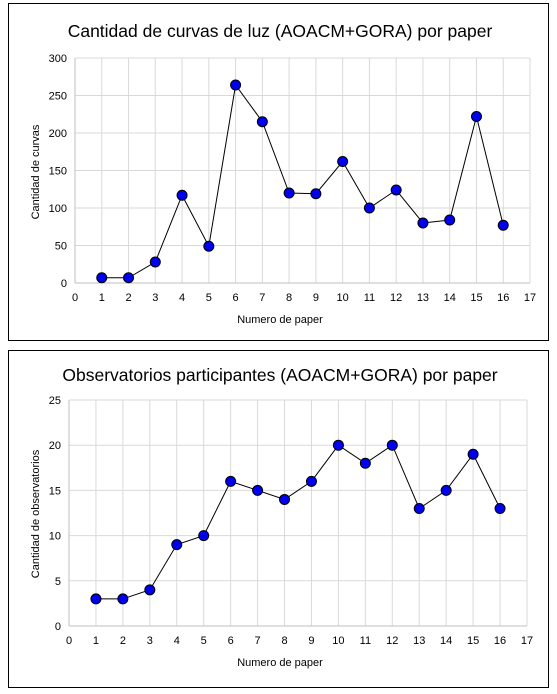 This screenshot has height=694, width=557. Describe the element at coordinates (55, 446) in the screenshot. I see `y-tick-label: 20` at that location.